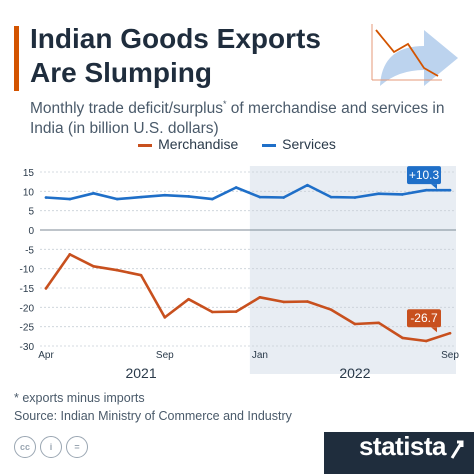 The height and width of the screenshot is (474, 474). What do you see at coordinates (414, 55) in the screenshot?
I see `declining-arrow-icon` at bounding box center [414, 55].